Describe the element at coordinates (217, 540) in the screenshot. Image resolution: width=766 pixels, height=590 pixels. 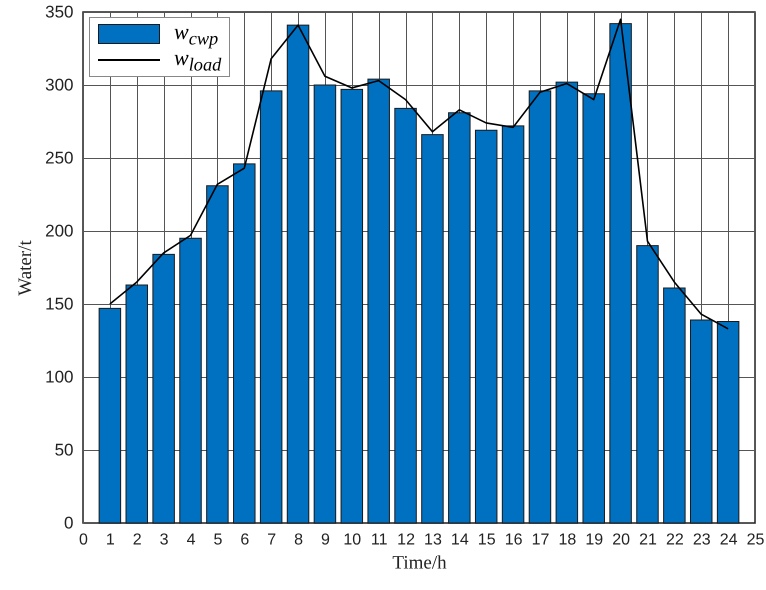
I see `x-tick-label: 5` at that location.